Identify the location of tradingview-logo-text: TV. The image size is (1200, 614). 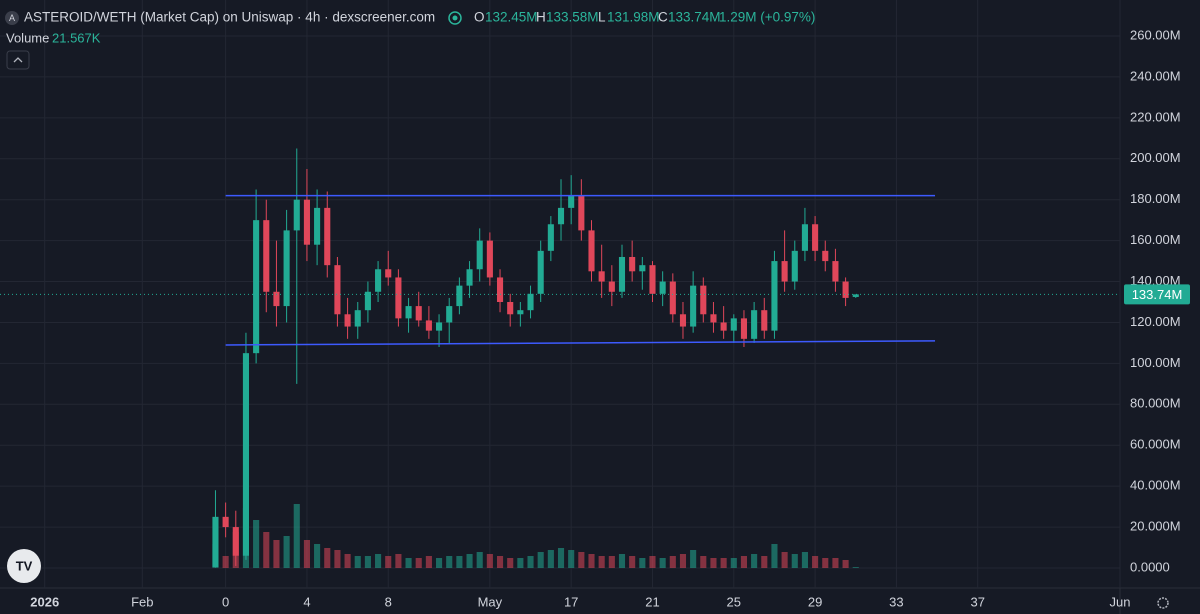
(24, 565).